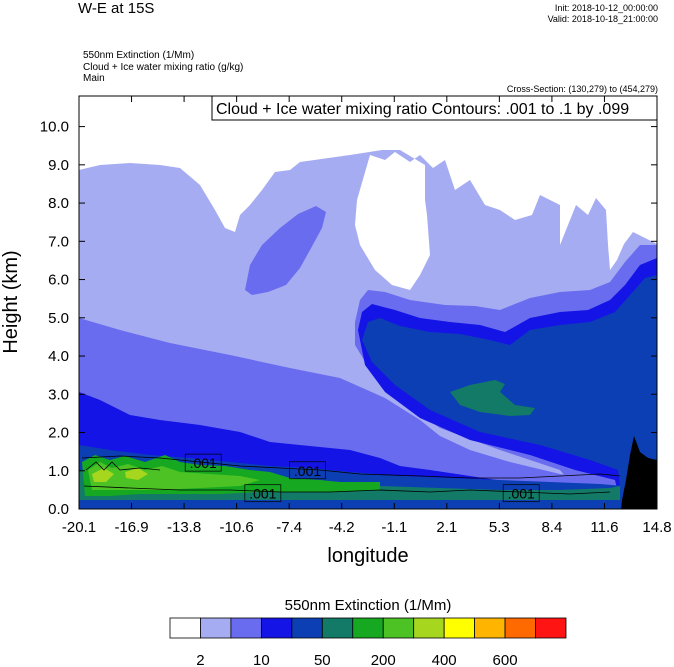 The image size is (674, 667). What do you see at coordinates (606, 8) in the screenshot?
I see `init-time: Init: 2018-10-12_00:00:00` at bounding box center [606, 8].